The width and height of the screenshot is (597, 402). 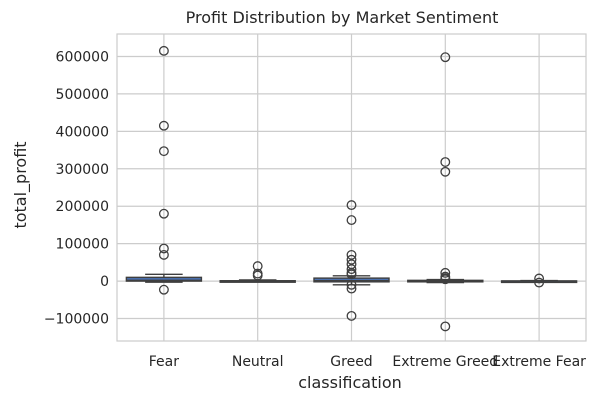 I want to click on y-tick-label: −100000, so click(x=76, y=320).